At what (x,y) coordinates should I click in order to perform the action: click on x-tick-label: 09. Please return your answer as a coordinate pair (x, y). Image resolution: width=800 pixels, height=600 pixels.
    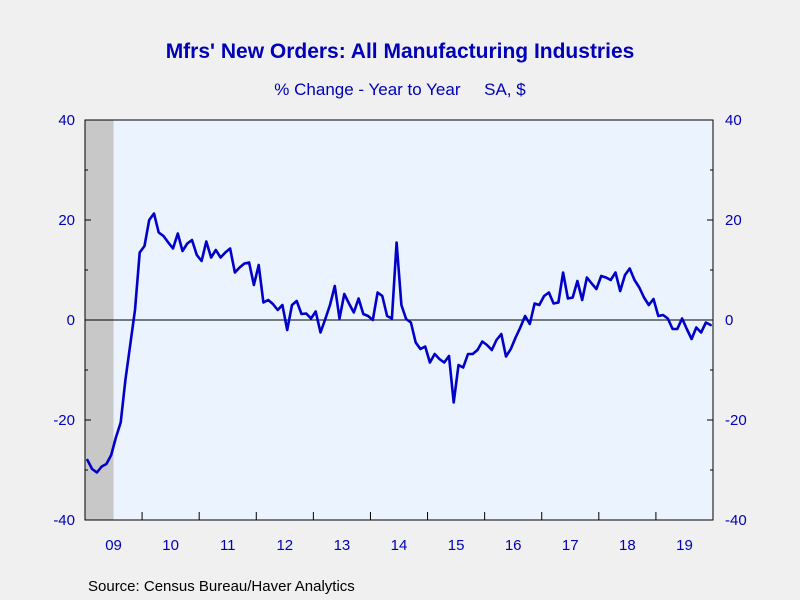
    Looking at the image, I should click on (113, 545).